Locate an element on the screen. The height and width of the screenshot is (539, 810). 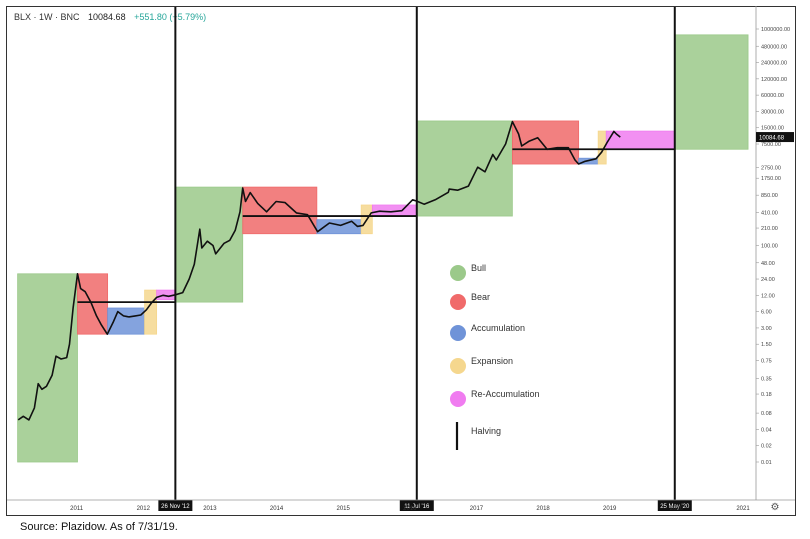
x-tick-label: 2019 is located at coordinates (610, 509).